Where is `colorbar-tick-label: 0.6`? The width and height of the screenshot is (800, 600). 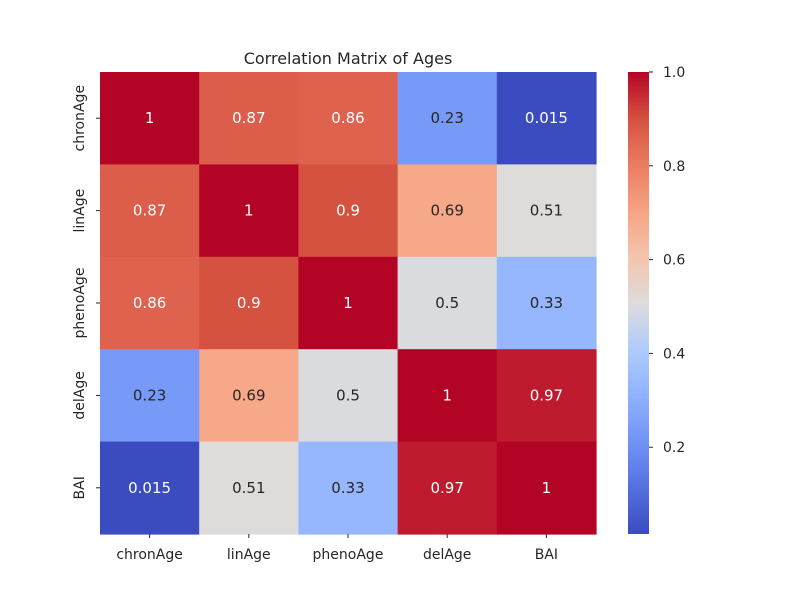 colorbar-tick-label: 0.6 is located at coordinates (674, 261).